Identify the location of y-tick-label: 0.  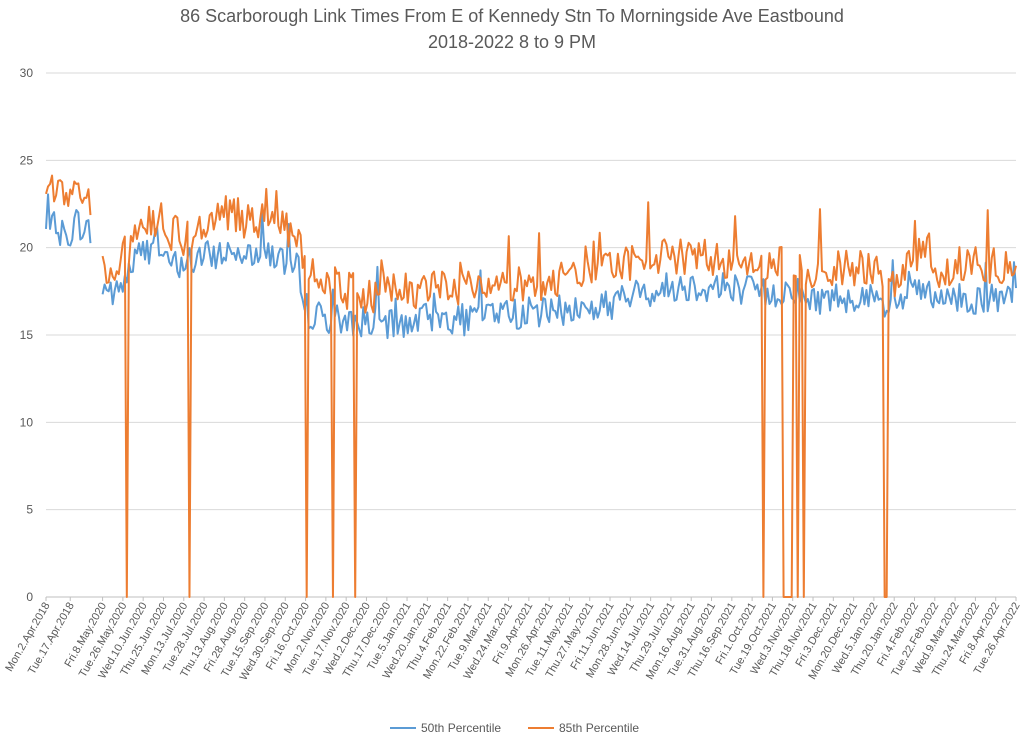
(29, 597).